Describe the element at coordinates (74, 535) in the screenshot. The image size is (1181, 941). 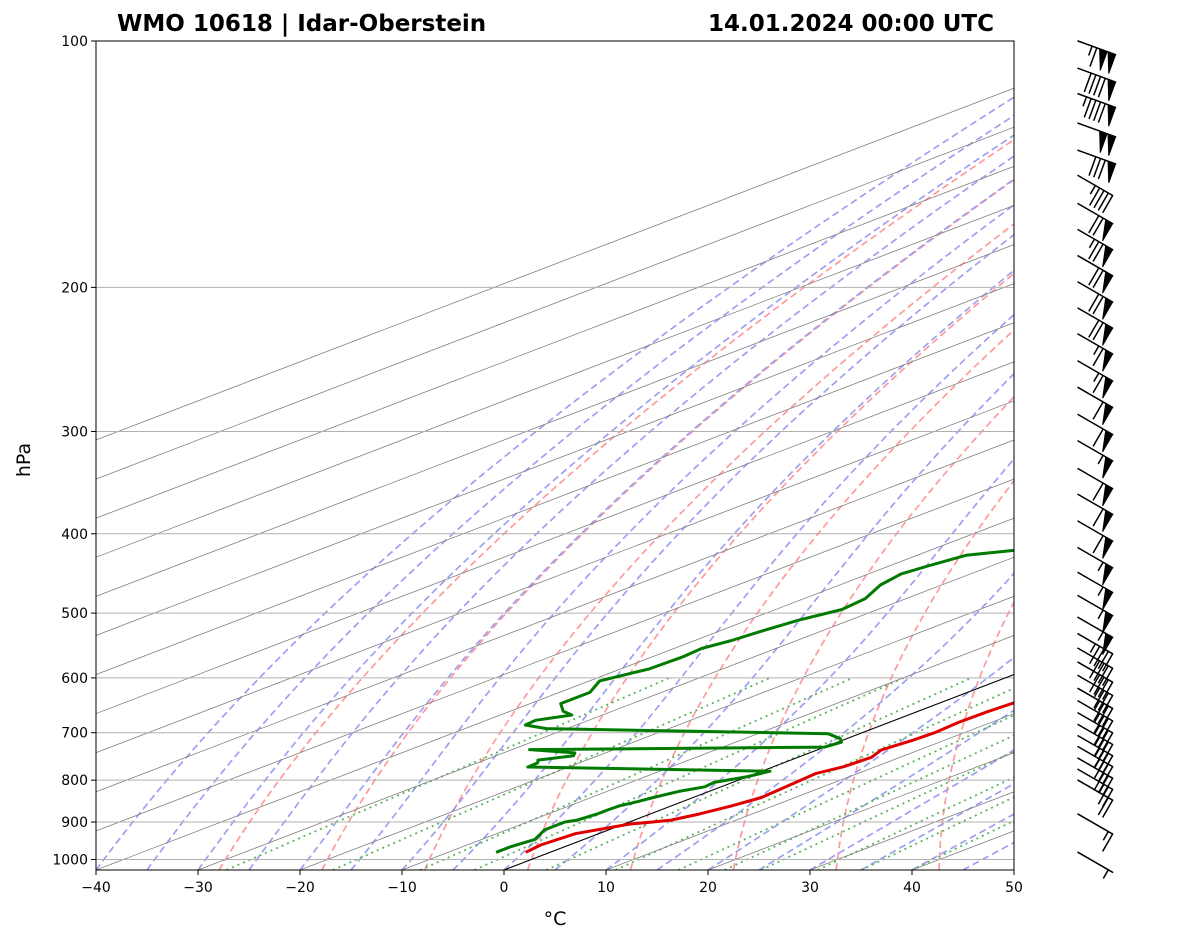
I see `y-tick-label: 400` at that location.